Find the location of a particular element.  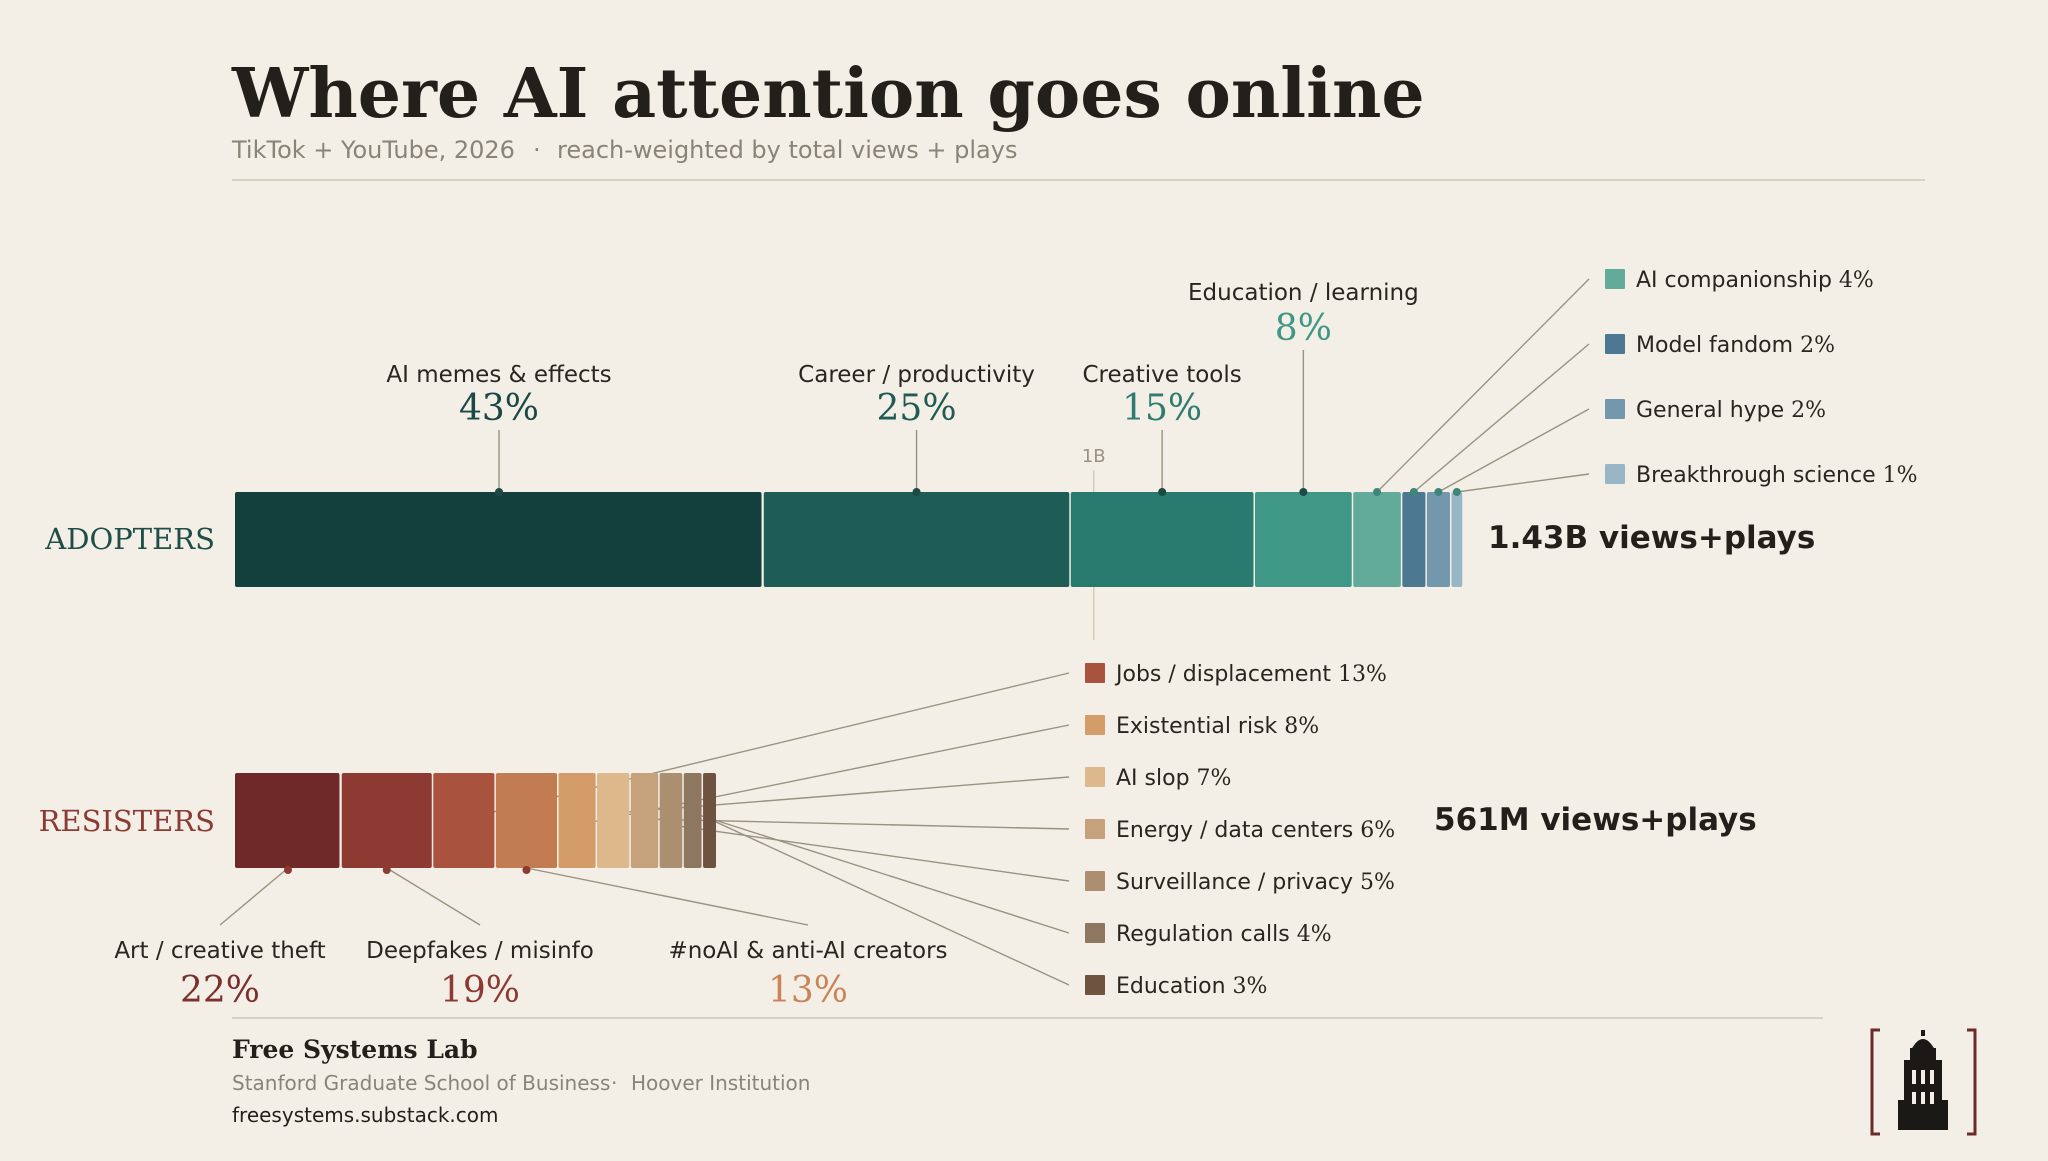

legend-label-energy-data-centers: Energy / data centers 6% is located at coordinates (1255, 830).